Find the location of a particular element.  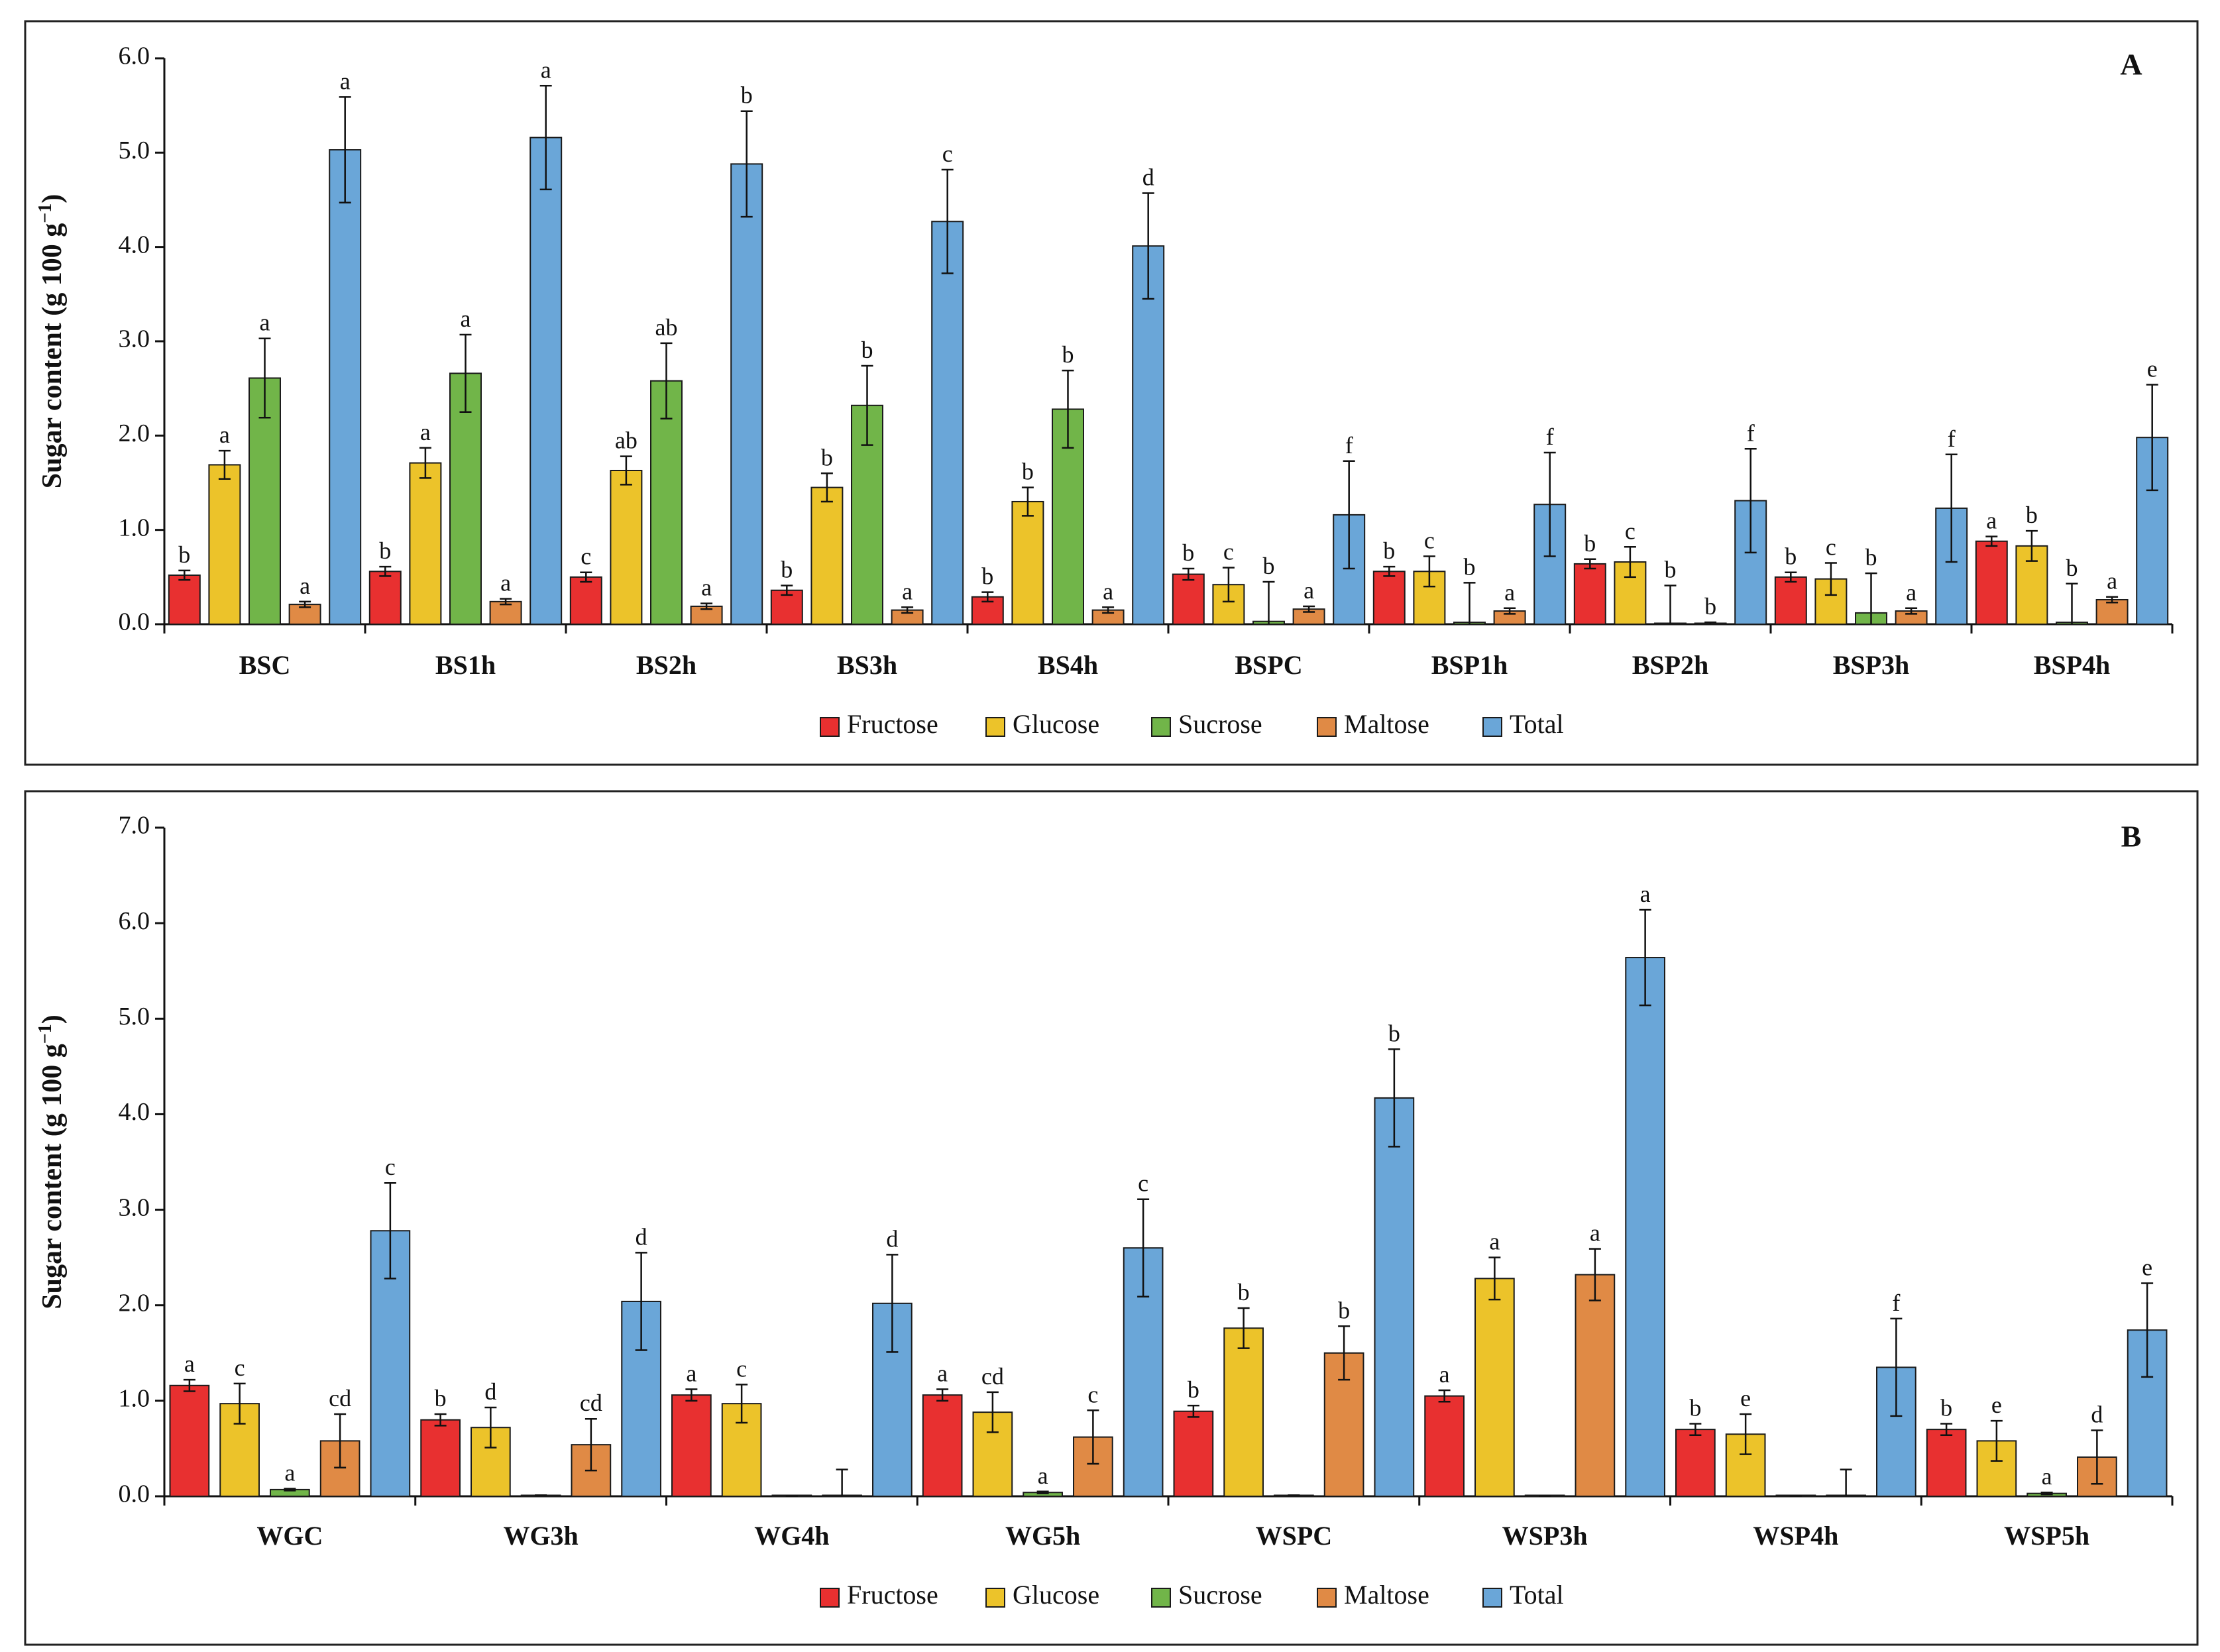

significance-letter-WGC-fructose: a is located at coordinates (189, 1363).